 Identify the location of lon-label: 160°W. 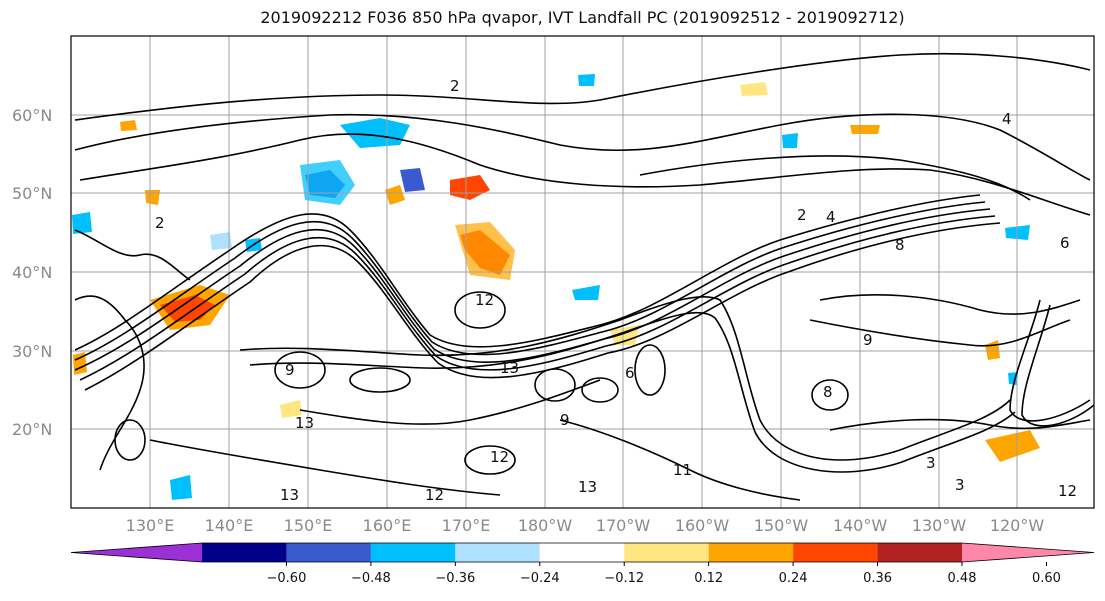
(702, 525).